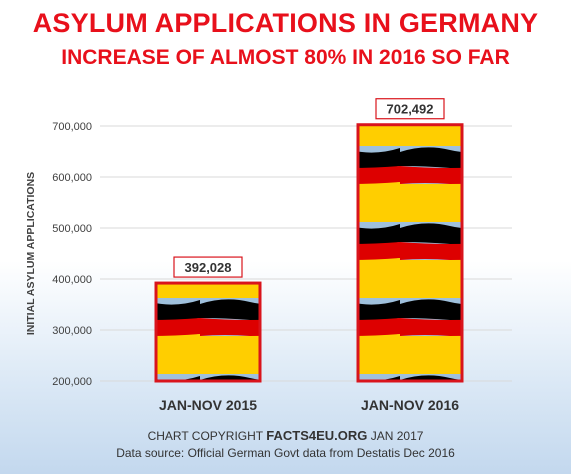 The height and width of the screenshot is (474, 571). What do you see at coordinates (317, 435) in the screenshot?
I see `brand-name: FACTS4EU.ORG` at bounding box center [317, 435].